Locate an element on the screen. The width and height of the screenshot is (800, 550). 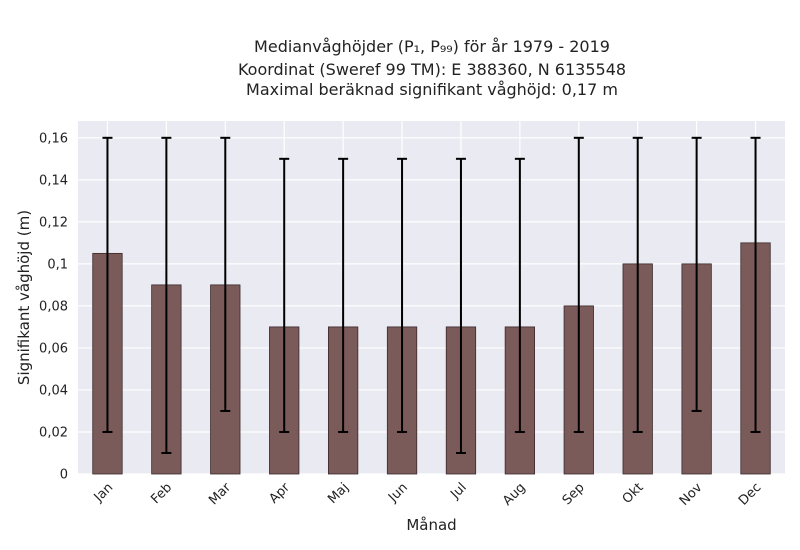
y-tick-label: 0 is located at coordinates (64, 475).